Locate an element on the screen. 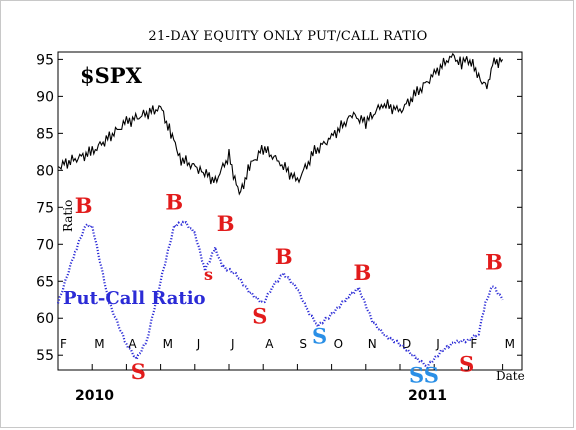  sell-signal: SS is located at coordinates (424, 375).